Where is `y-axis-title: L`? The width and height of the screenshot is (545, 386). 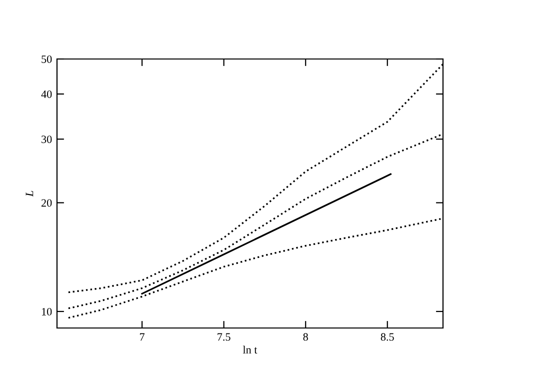
y-axis-title: L is located at coordinates (30, 193).